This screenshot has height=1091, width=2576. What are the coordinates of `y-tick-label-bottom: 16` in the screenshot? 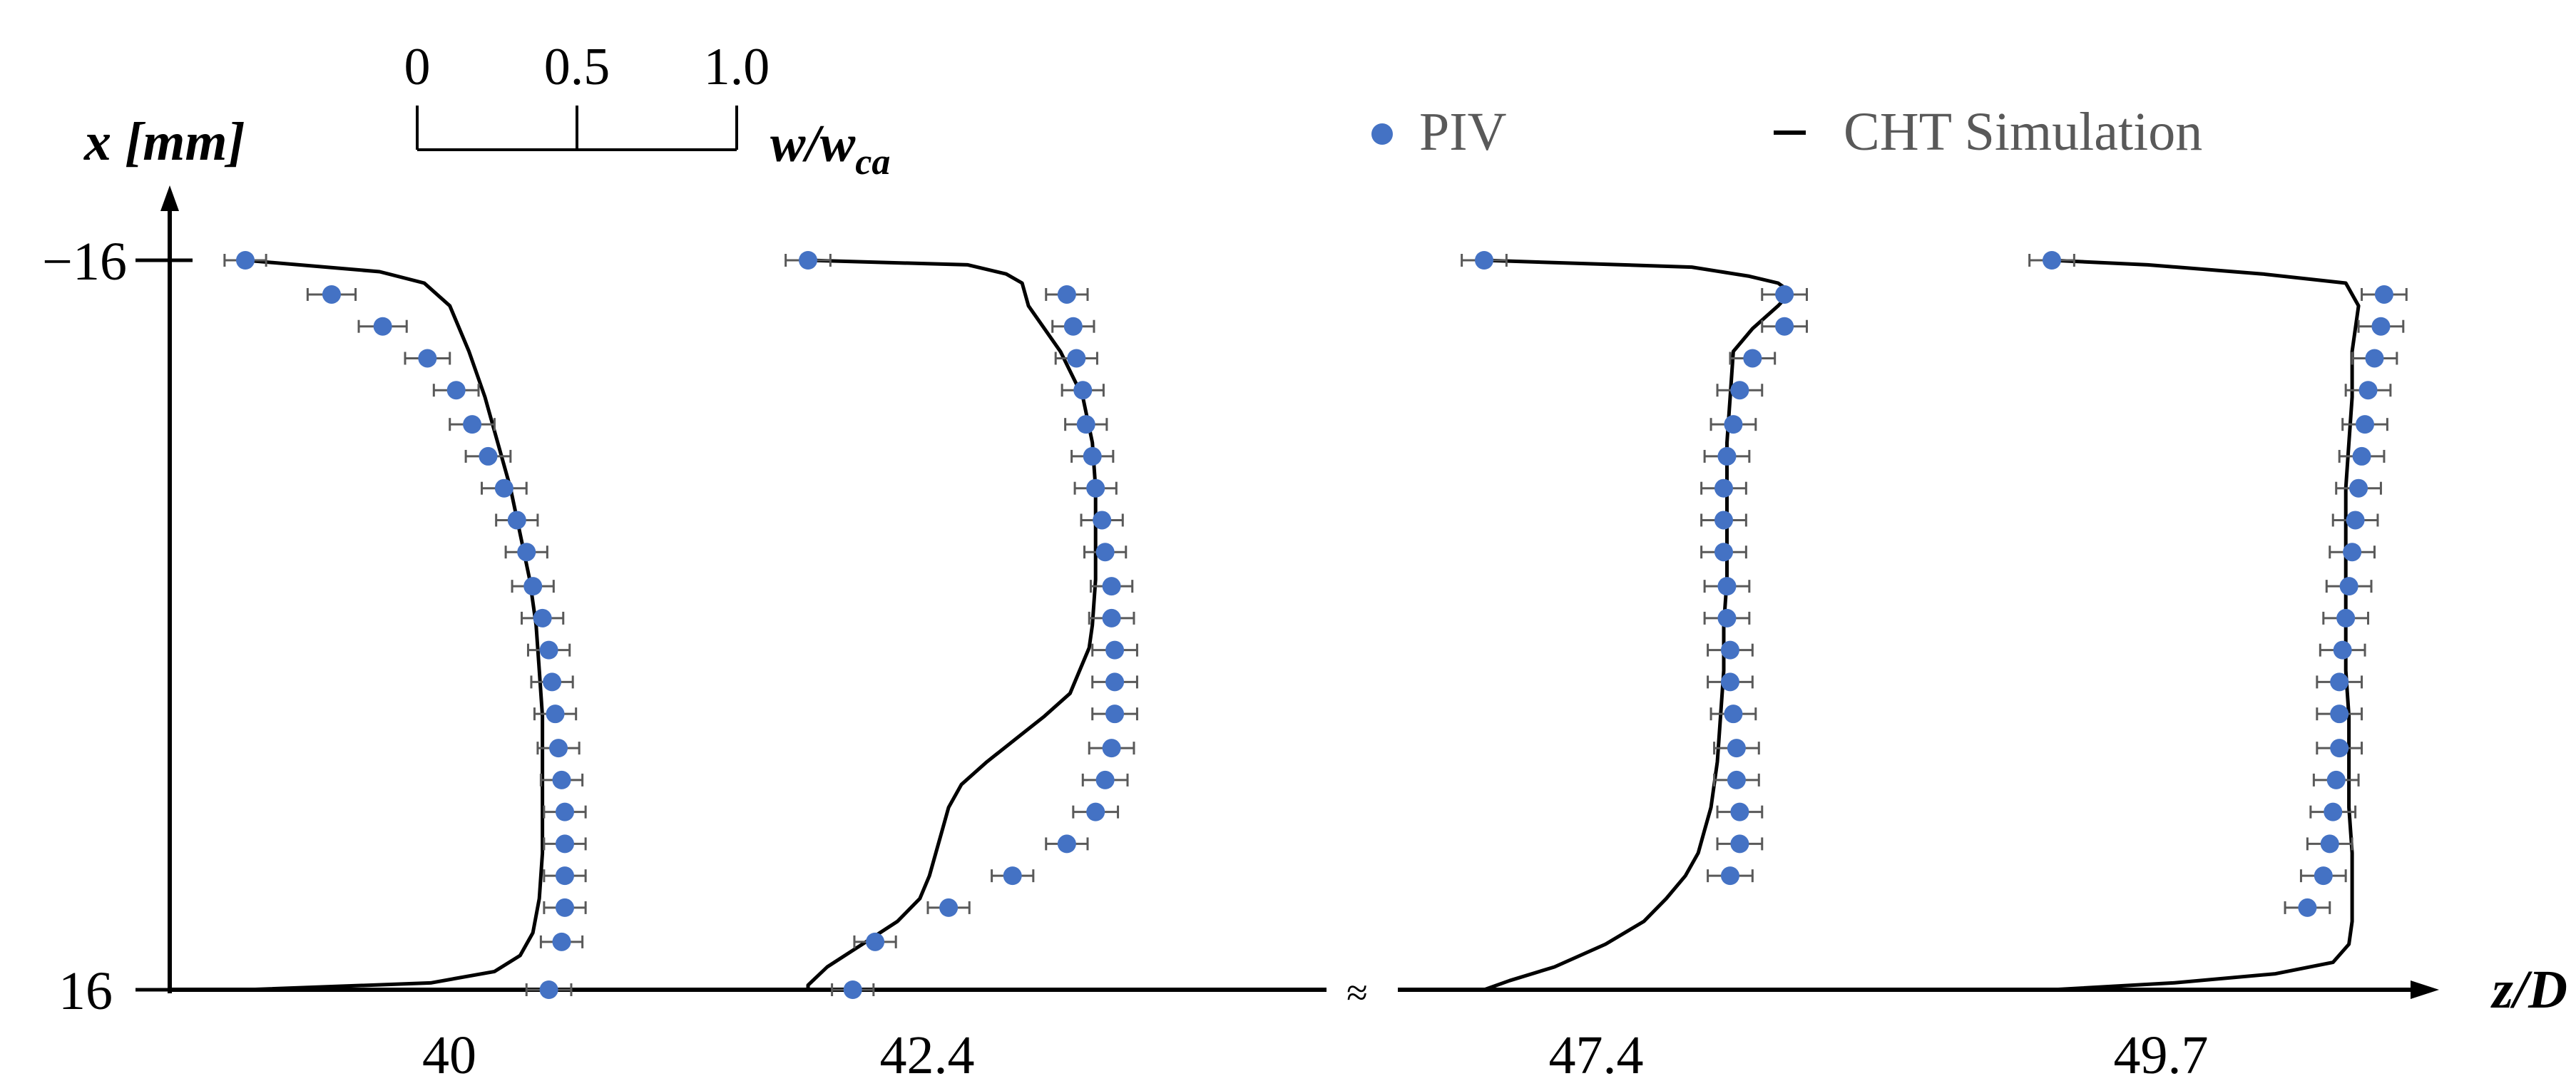 It's located at (85, 991).